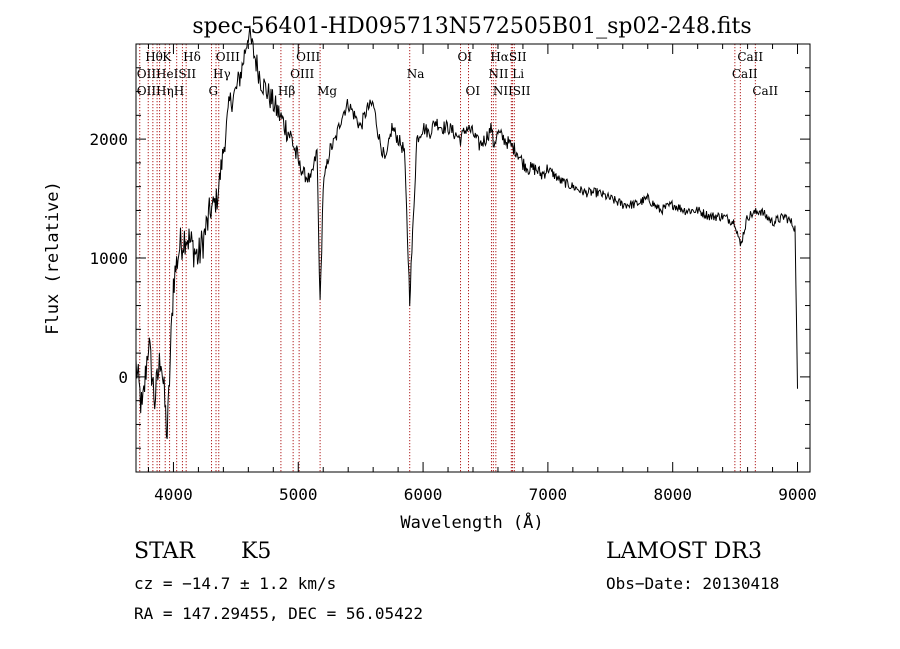 The width and height of the screenshot is (900, 649). I want to click on x-tick-label-1: 5000, so click(298, 494).